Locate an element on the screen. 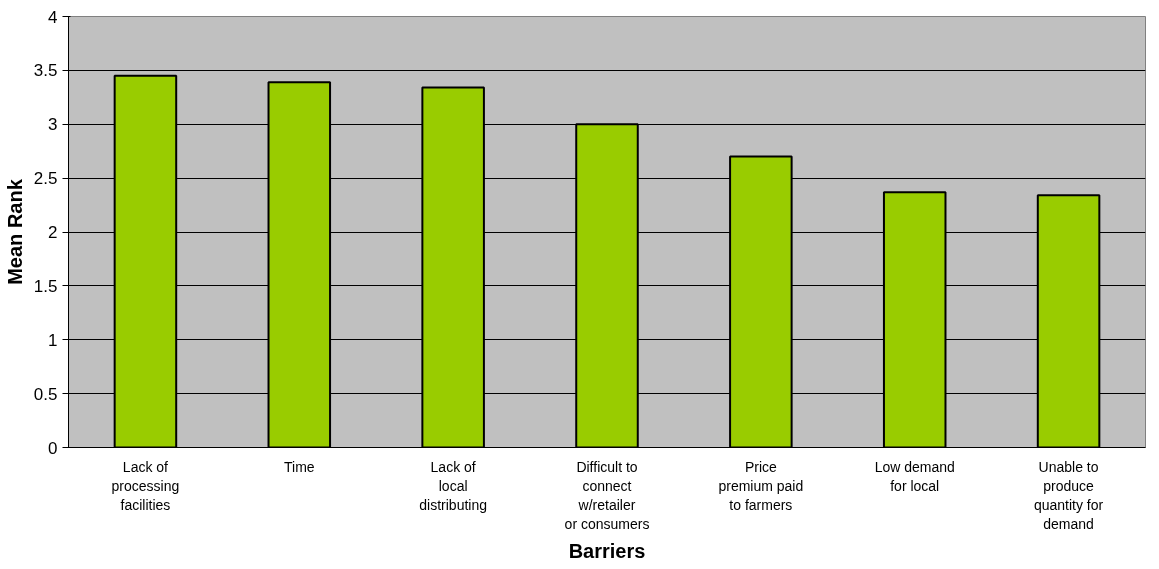  x-axis-title: Barriers is located at coordinates (607, 551).